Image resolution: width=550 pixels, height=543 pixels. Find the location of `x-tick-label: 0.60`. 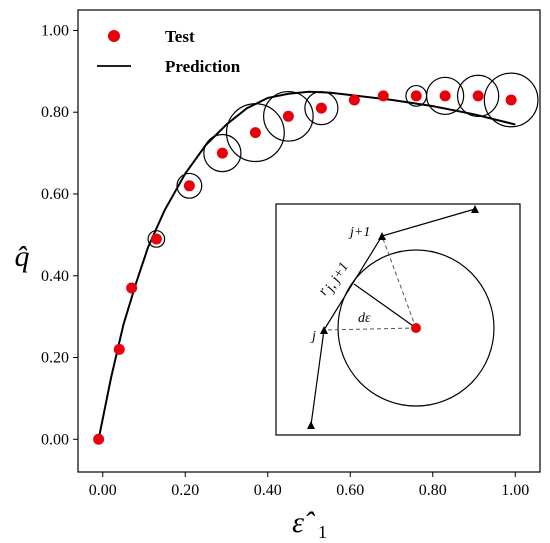

x-tick-label: 0.60 is located at coordinates (350, 490).